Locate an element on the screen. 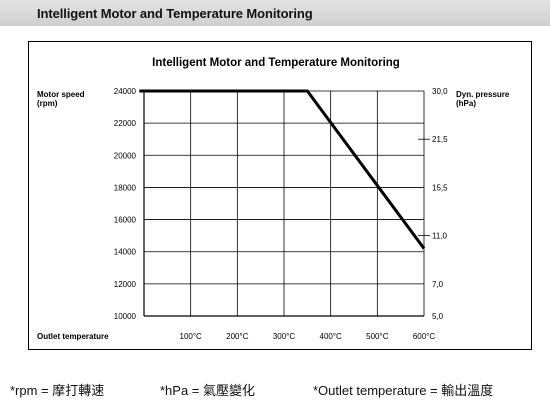  x-tick-label: 500°C is located at coordinates (377, 336).